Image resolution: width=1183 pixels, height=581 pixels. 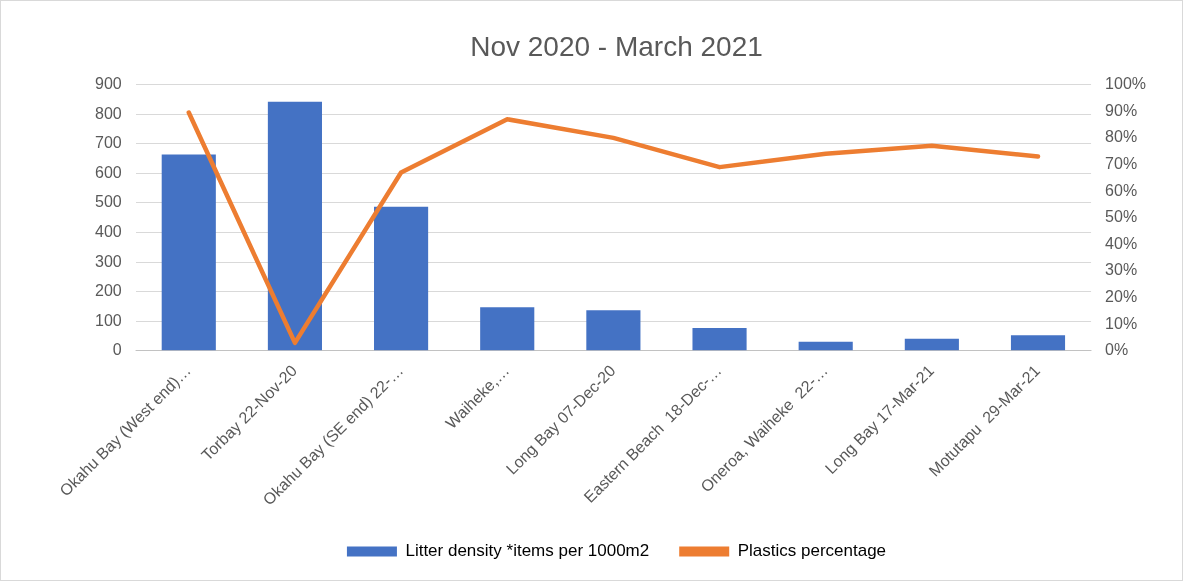 What do you see at coordinates (1121, 163) in the screenshot?
I see `y2-tick-label: 70%` at bounding box center [1121, 163].